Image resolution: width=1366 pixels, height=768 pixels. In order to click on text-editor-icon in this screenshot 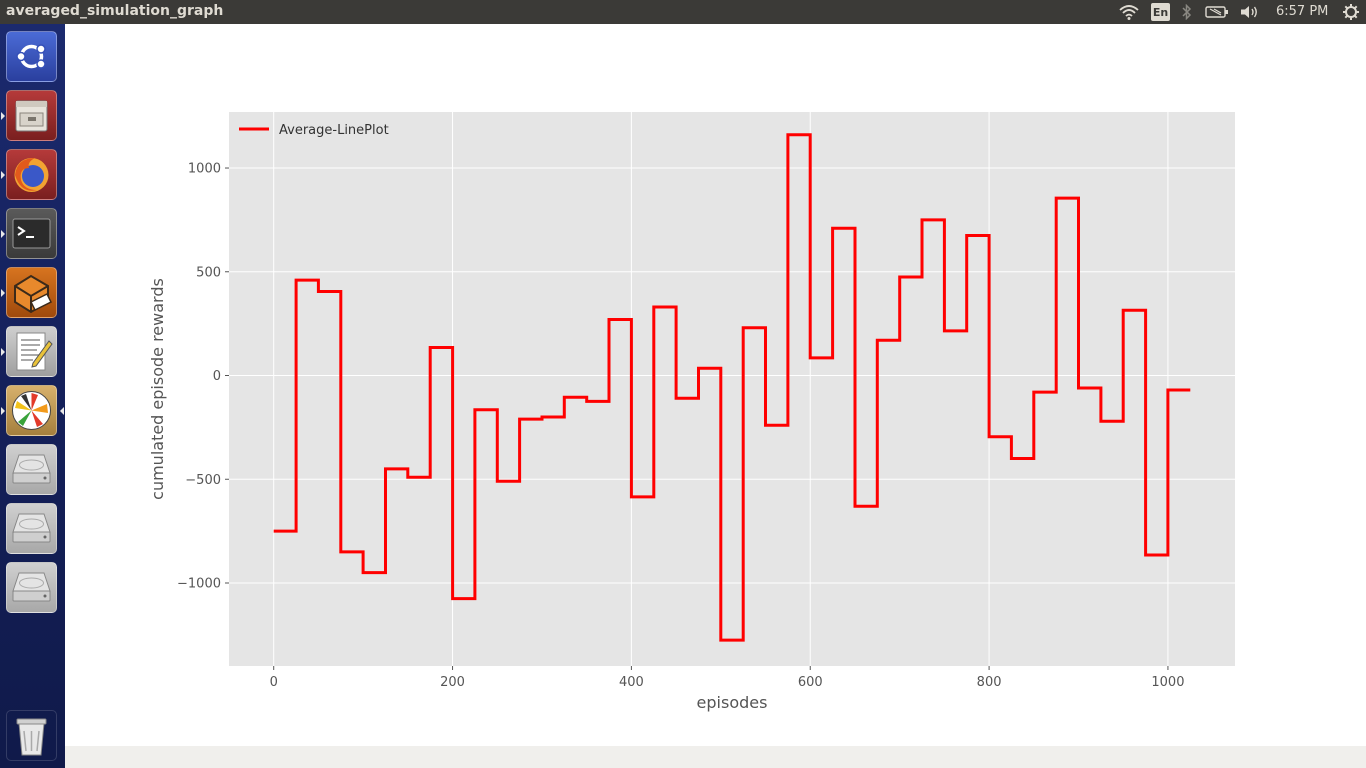, I will do `click(31, 351)`.